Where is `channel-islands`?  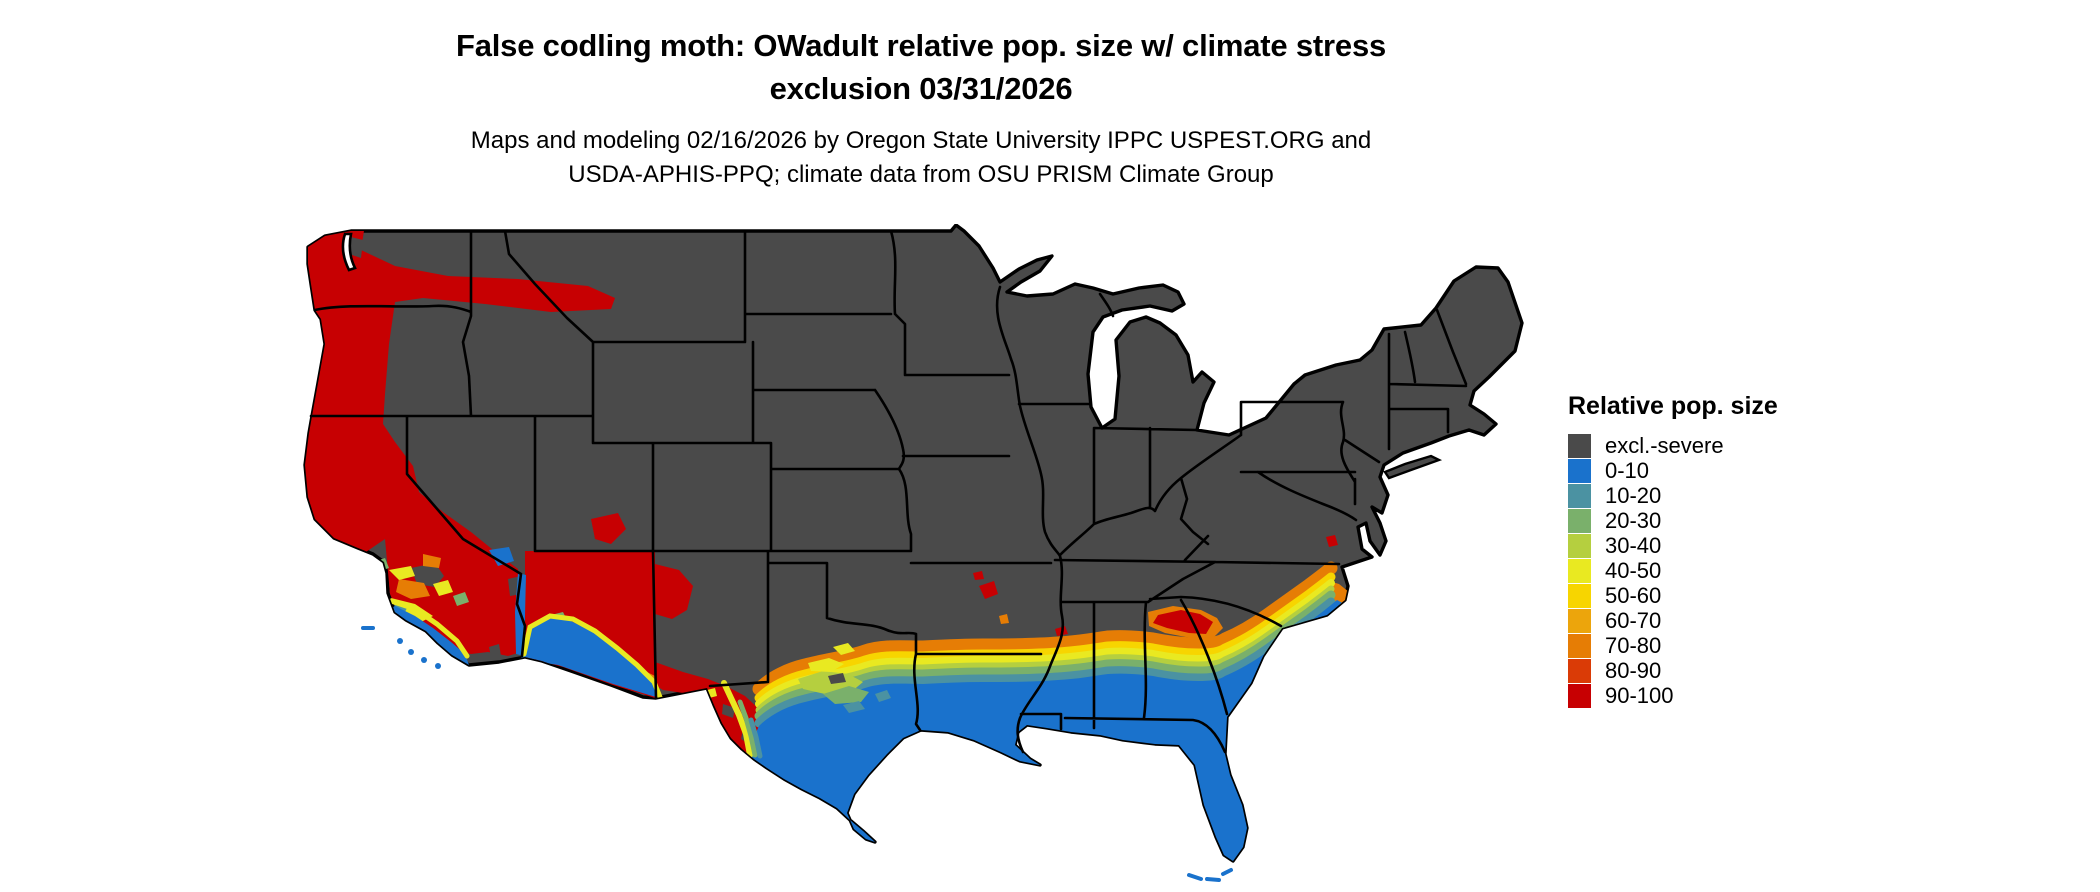 channel-islands is located at coordinates (401, 647).